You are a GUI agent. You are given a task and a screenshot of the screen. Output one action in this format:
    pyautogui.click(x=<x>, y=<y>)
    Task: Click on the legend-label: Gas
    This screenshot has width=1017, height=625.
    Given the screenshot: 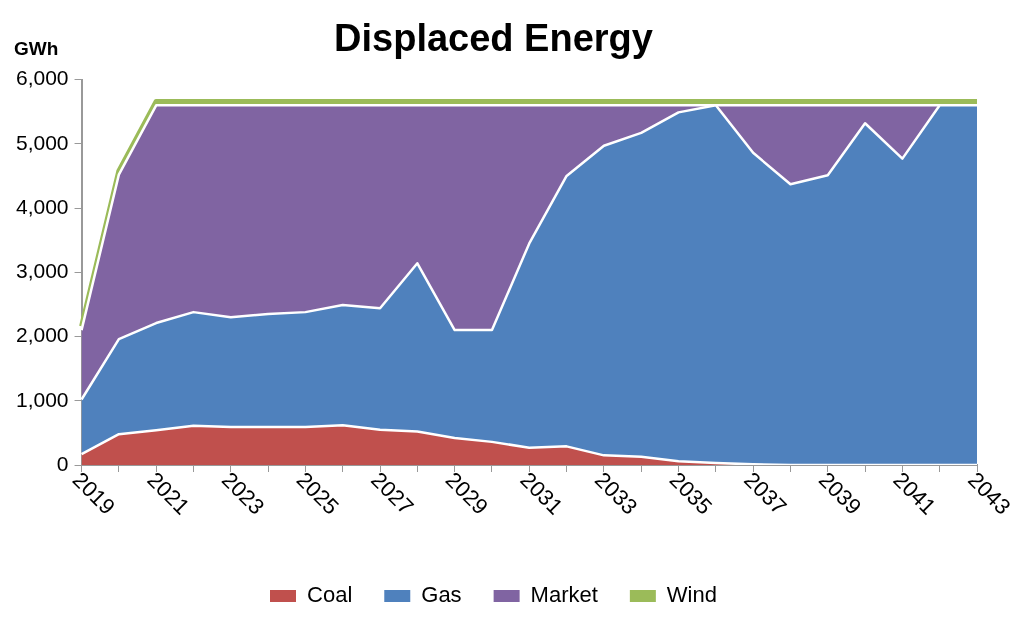 What is the action you would take?
    pyautogui.click(x=441, y=595)
    